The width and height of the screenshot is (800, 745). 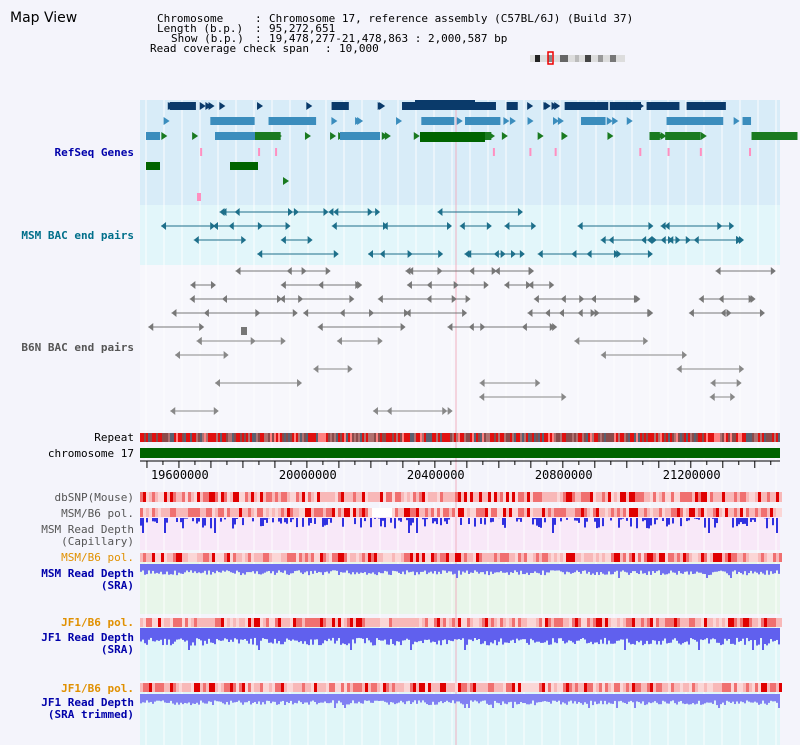 I want to click on msm-bac-end-pairs-label: MSM BAC end pairs, so click(x=77, y=235).